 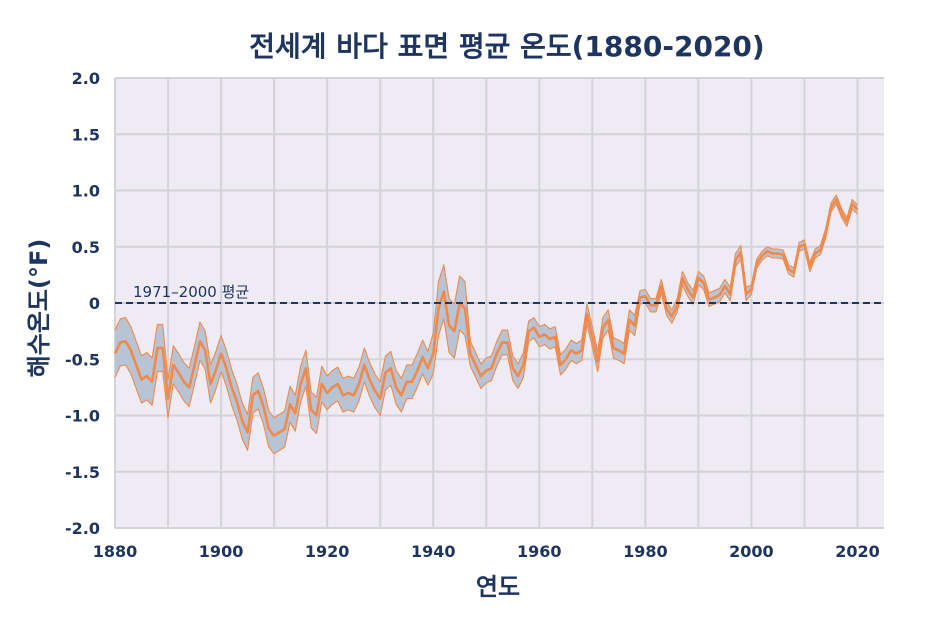 I want to click on chart-title: 전세계 바다 표면 평균 온도(1880-2020), so click(x=506, y=46).